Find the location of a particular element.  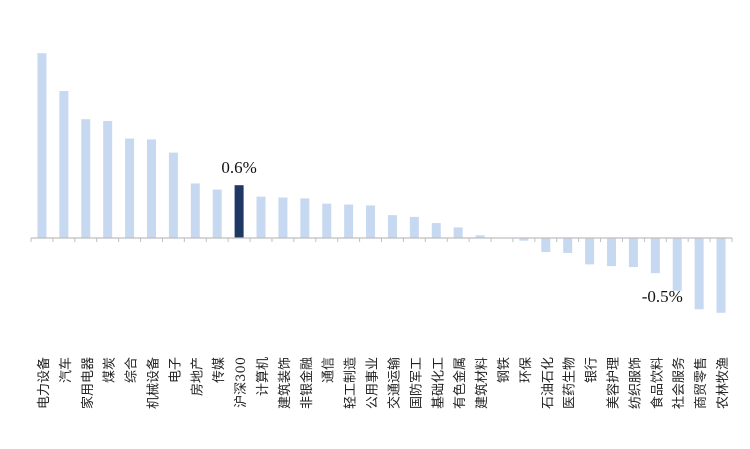

category-label: 钢铁 is located at coordinates (504, 370).